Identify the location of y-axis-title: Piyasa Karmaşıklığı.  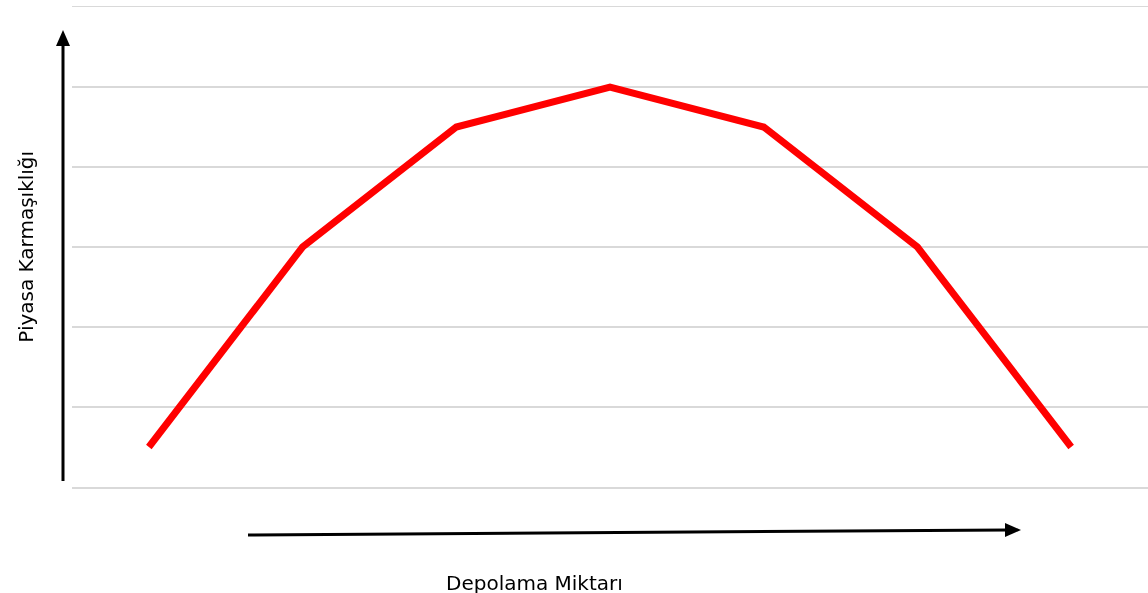
(25, 246).